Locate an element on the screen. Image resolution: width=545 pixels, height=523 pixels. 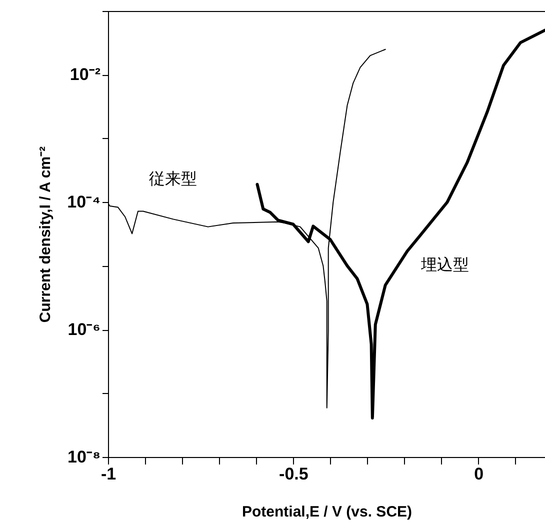
y-axis-title: Current density,I / A cm⁻² is located at coordinates (45, 234).